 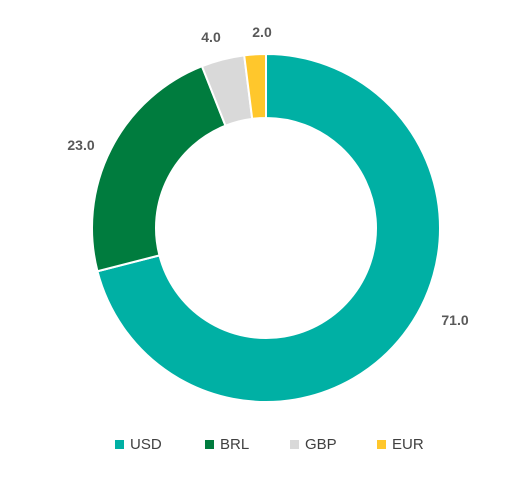 I want to click on data-label-eur: 2.0, so click(x=262, y=32).